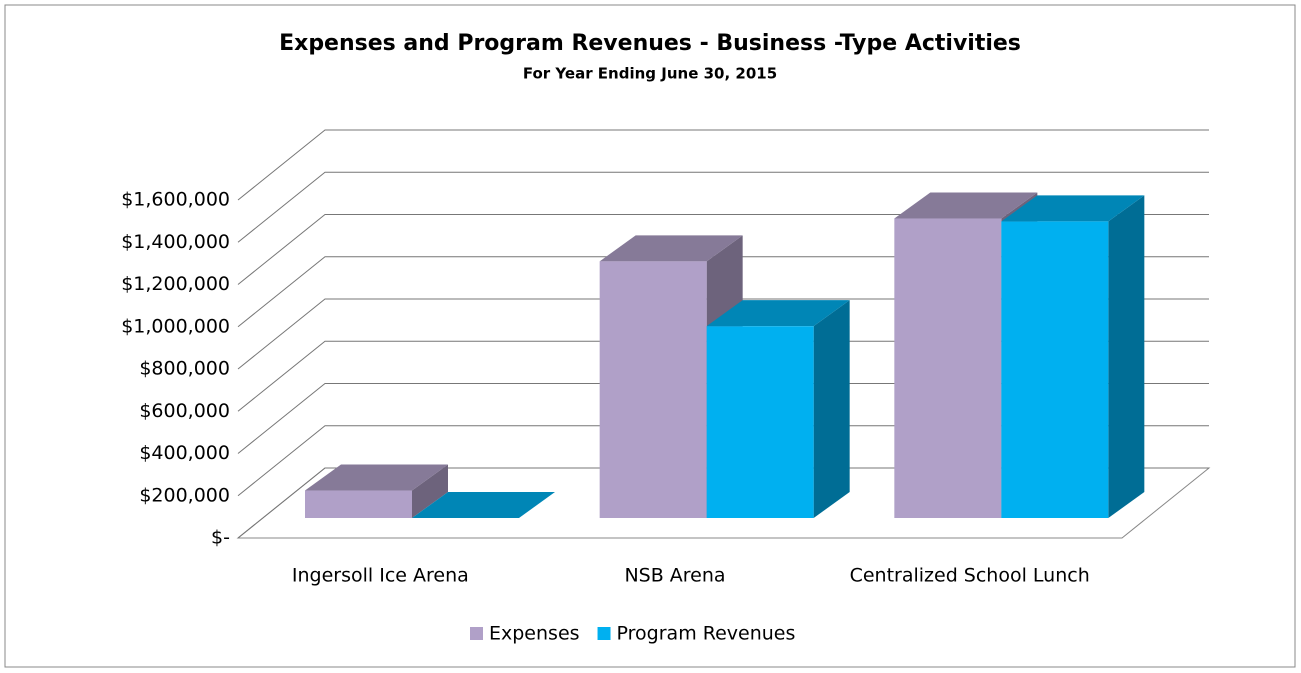 This screenshot has height=673, width=1301. What do you see at coordinates (175, 242) in the screenshot?
I see `y-tick-label: $1,400,000` at bounding box center [175, 242].